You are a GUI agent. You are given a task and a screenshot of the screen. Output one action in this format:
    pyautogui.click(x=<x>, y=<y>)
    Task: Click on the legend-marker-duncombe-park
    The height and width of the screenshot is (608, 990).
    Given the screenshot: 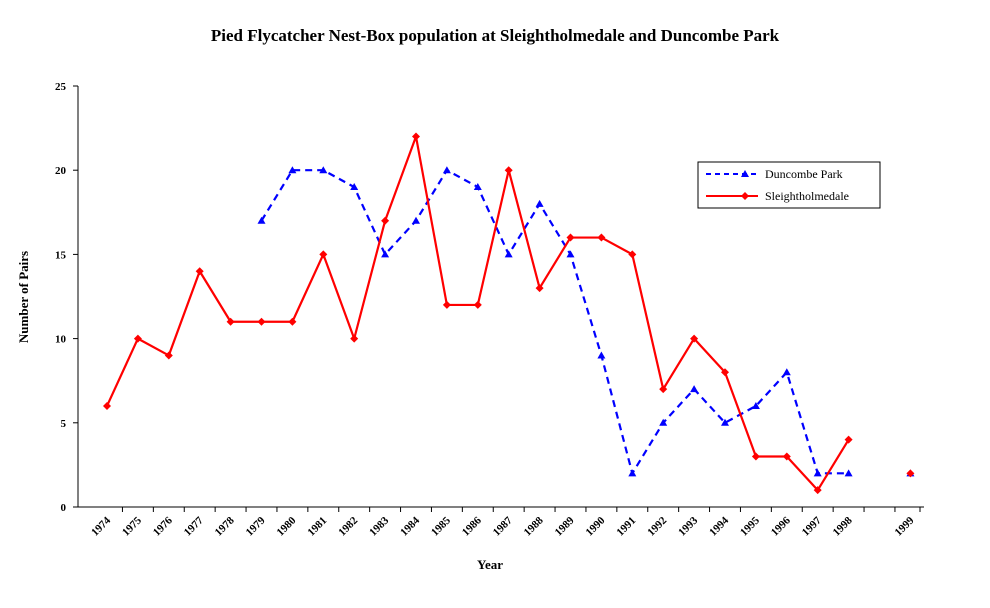 What is the action you would take?
    pyautogui.click(x=745, y=173)
    